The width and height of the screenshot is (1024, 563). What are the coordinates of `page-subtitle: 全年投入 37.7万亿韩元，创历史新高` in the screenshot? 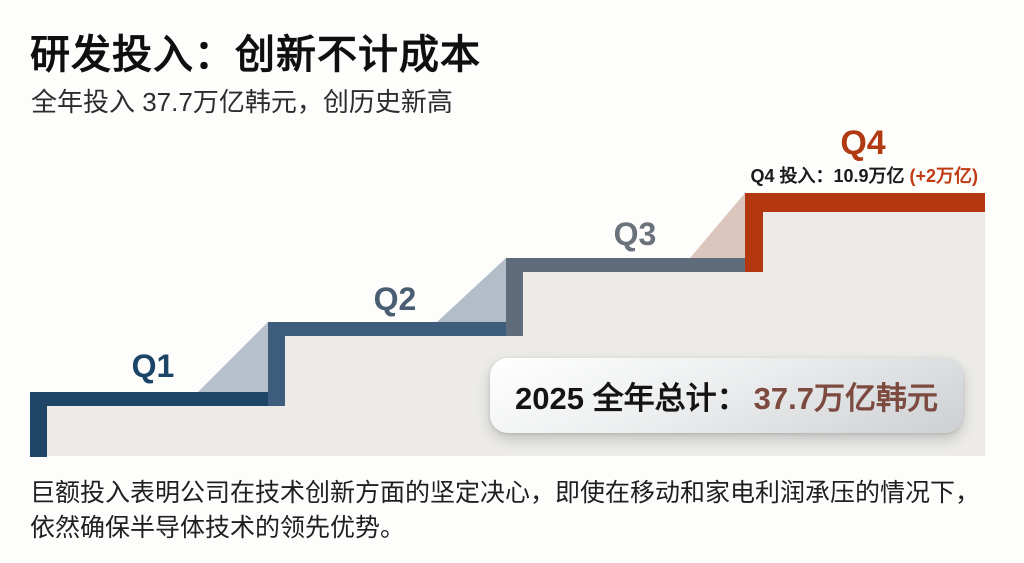 It's located at (242, 102).